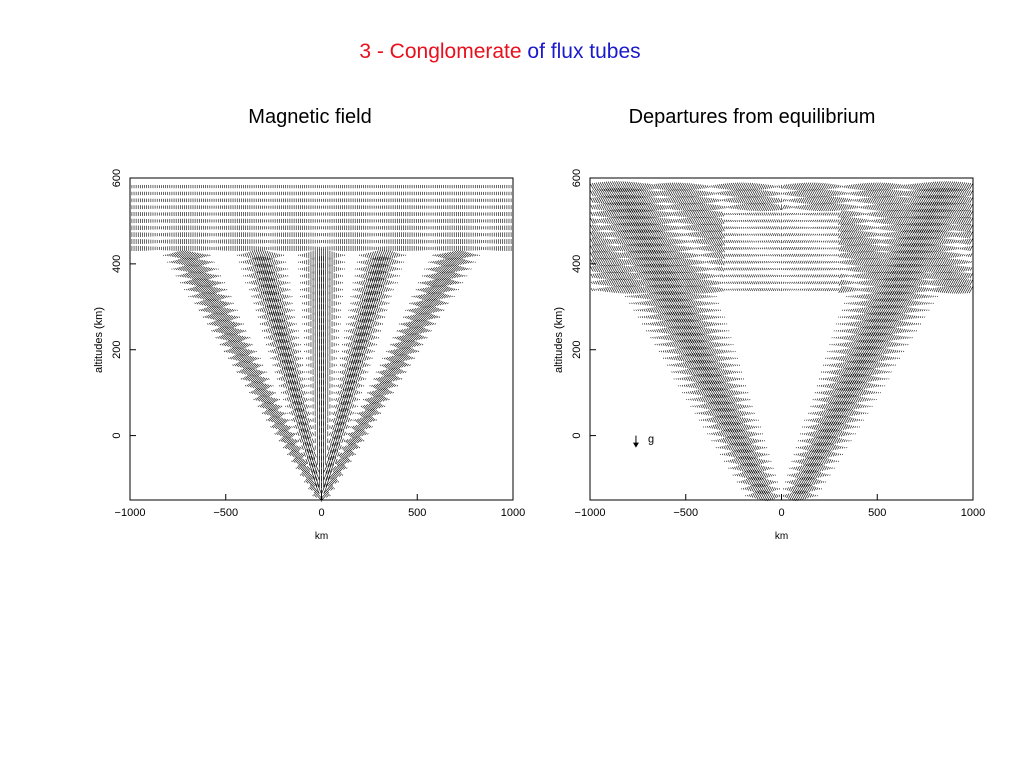 This screenshot has height=768, width=1024. What do you see at coordinates (440, 51) in the screenshot?
I see `title-part: 3 - Conglomerate` at bounding box center [440, 51].